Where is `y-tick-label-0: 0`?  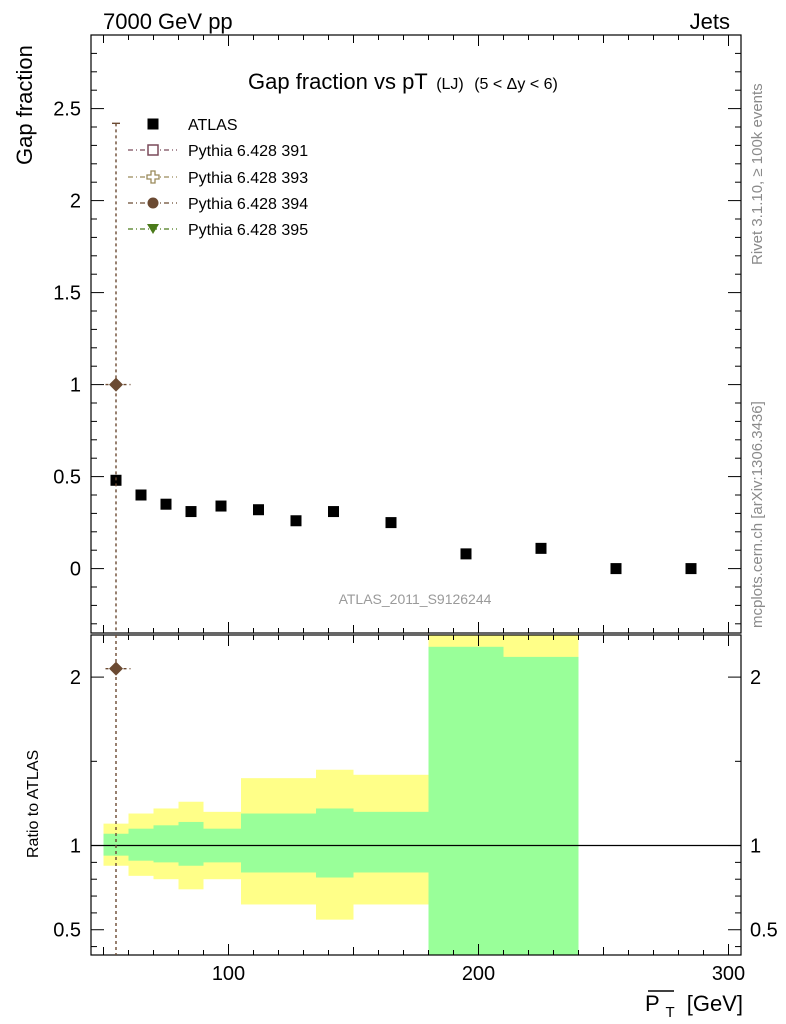 y-tick-label-0: 0 is located at coordinates (75, 570).